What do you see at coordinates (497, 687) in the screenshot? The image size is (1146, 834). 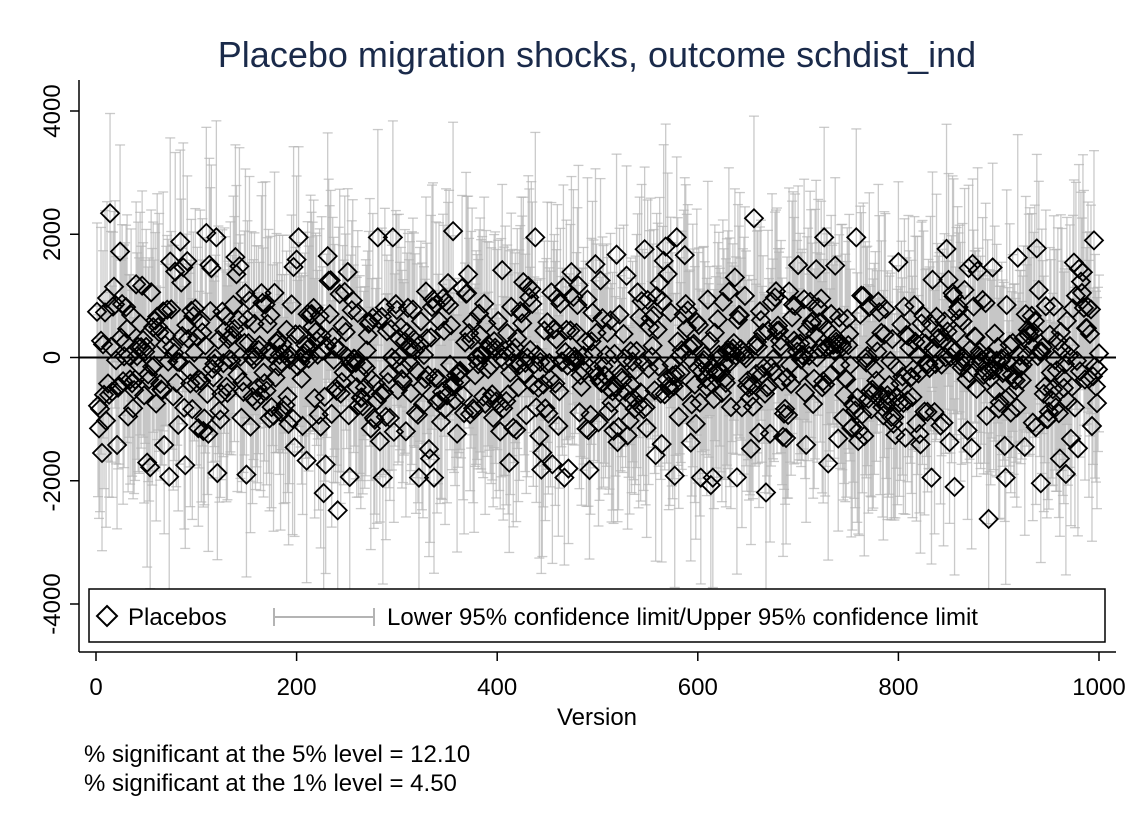 I see `x-tick-label: 400` at bounding box center [497, 687].